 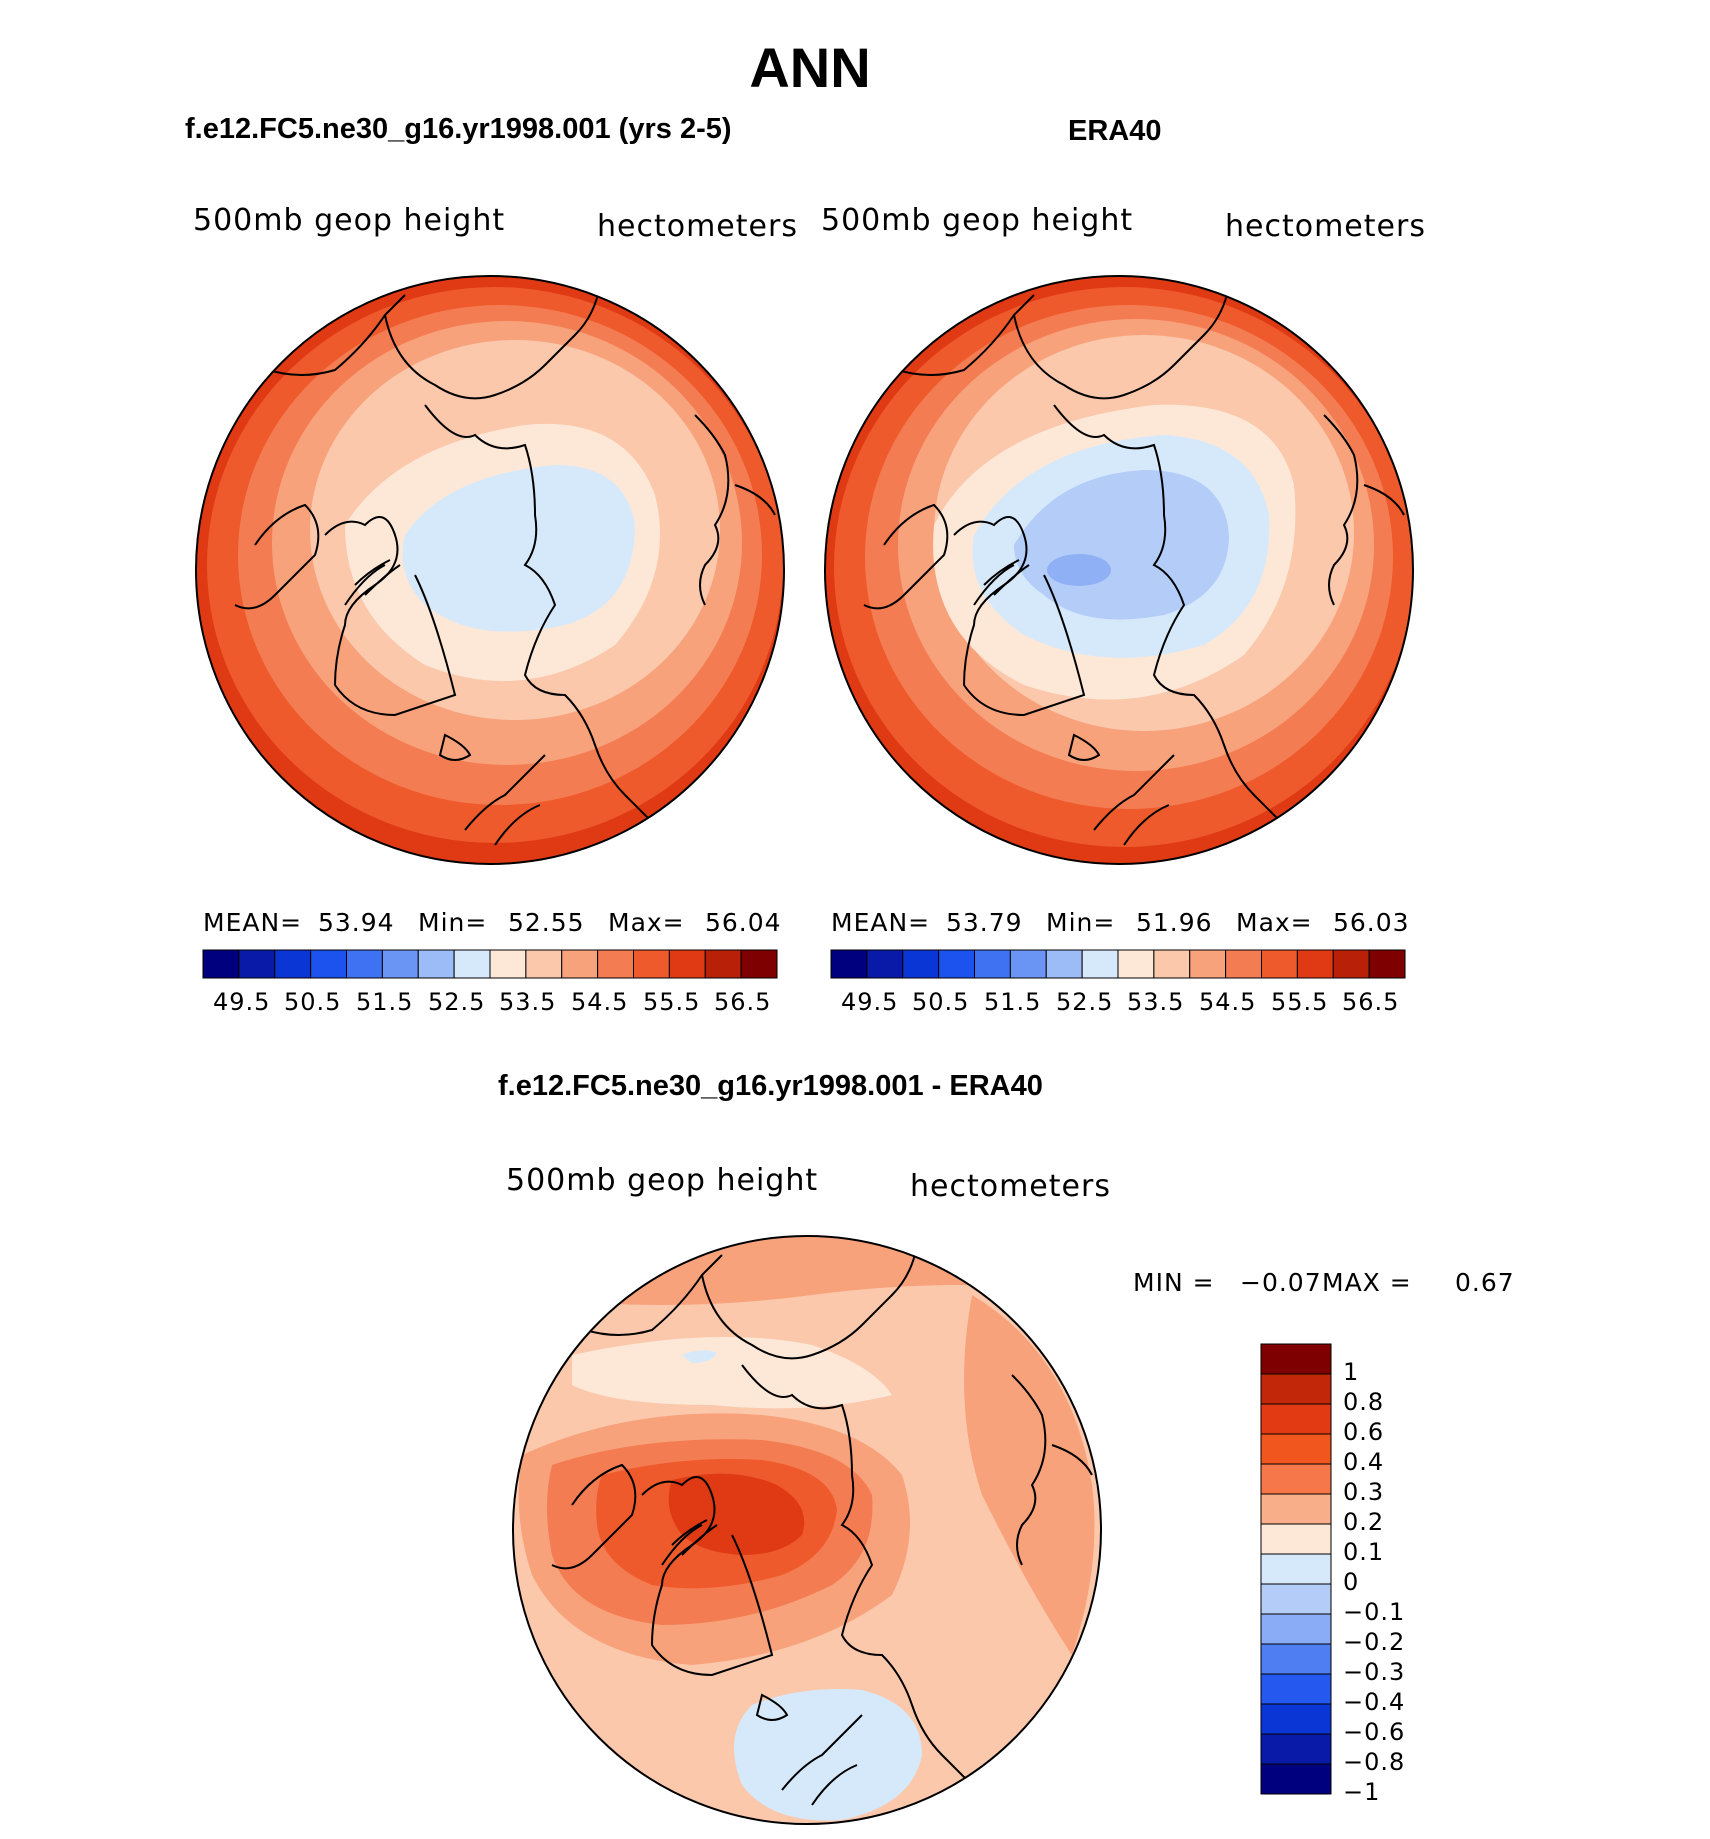 What do you see at coordinates (662, 1180) in the screenshot?
I see `diff-variable-label: 500mb geop height` at bounding box center [662, 1180].